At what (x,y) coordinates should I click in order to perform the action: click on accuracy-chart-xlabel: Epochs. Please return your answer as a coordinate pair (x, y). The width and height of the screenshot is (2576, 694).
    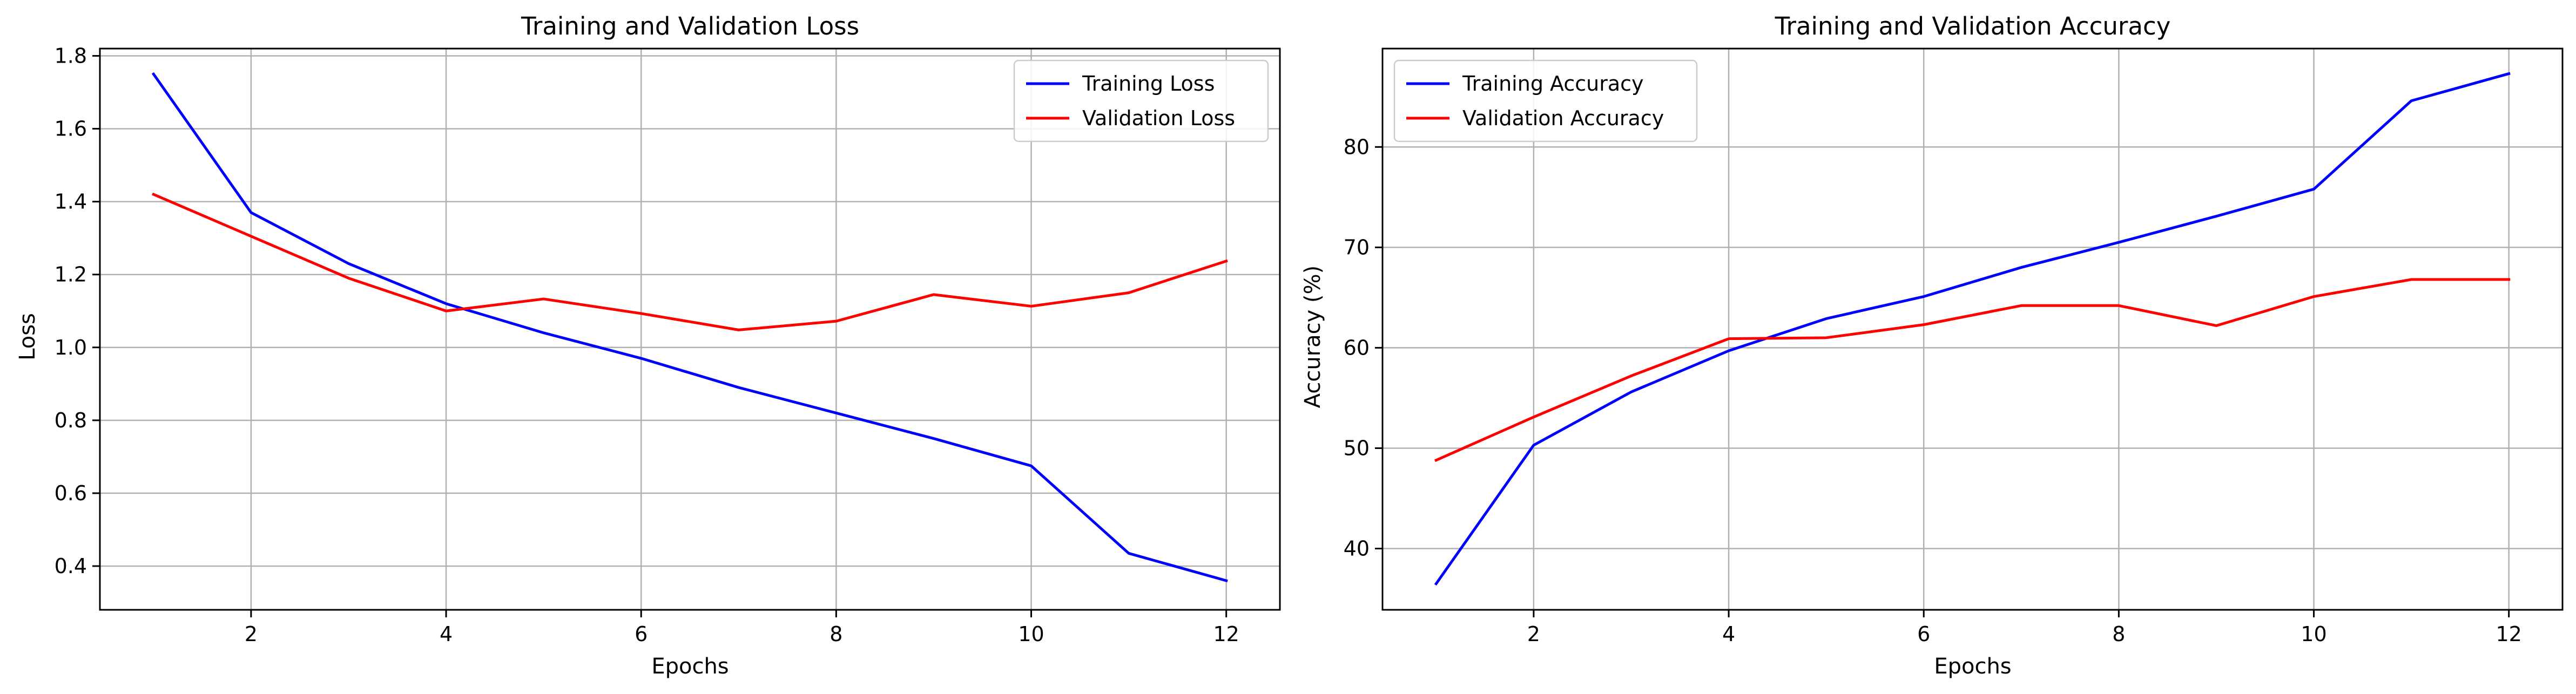
    Looking at the image, I should click on (1972, 667).